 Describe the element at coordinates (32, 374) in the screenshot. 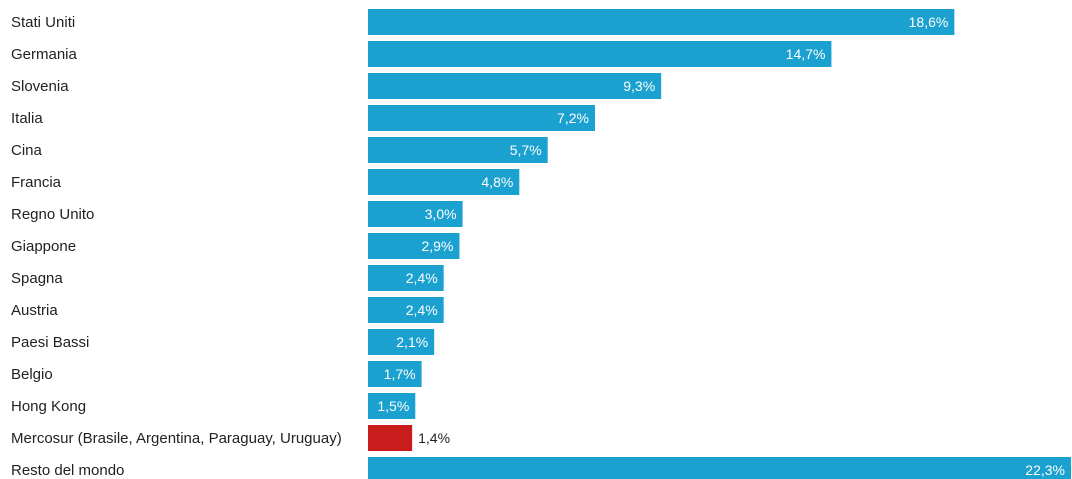

I see `category-label: Belgio` at that location.